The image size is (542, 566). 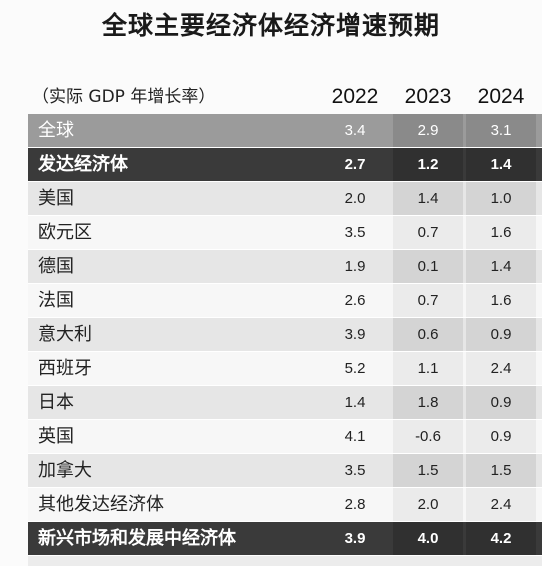 What do you see at coordinates (285, 505) in the screenshot?
I see `table-row: 其他发达经济体 2.8 2.0 2.4` at bounding box center [285, 505].